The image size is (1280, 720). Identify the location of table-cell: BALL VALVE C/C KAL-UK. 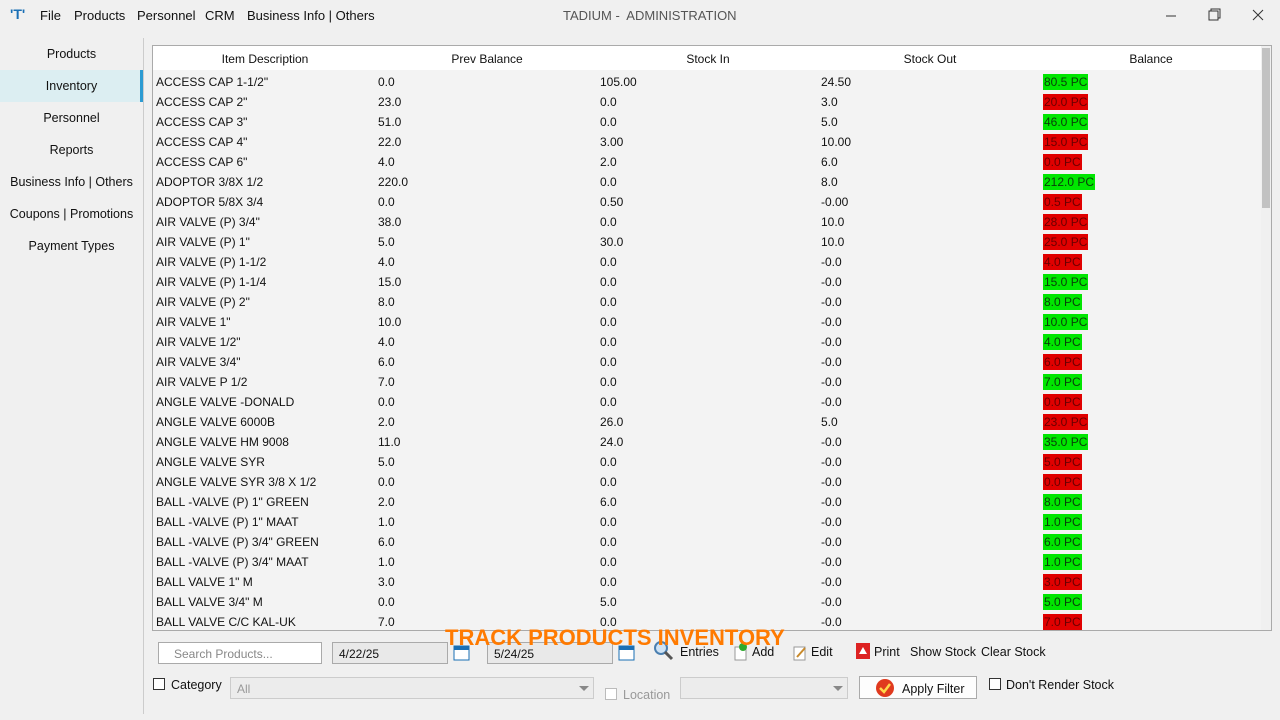
(226, 622).